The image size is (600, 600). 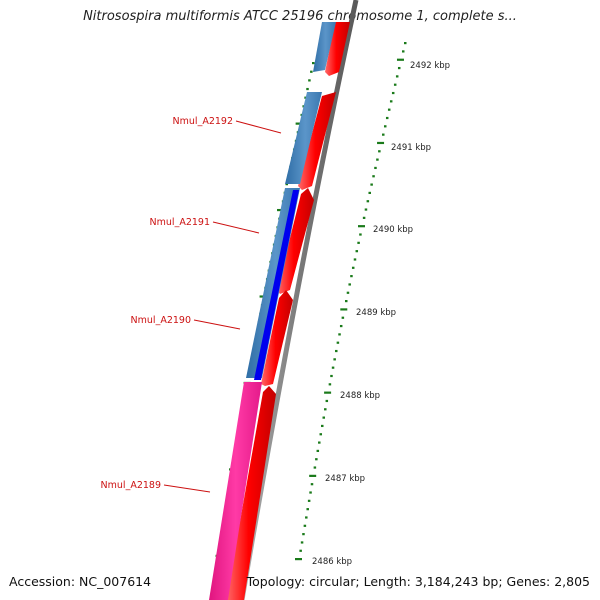 What do you see at coordinates (360, 396) in the screenshot?
I see `tick-label-2488: 2488 kbp` at bounding box center [360, 396].